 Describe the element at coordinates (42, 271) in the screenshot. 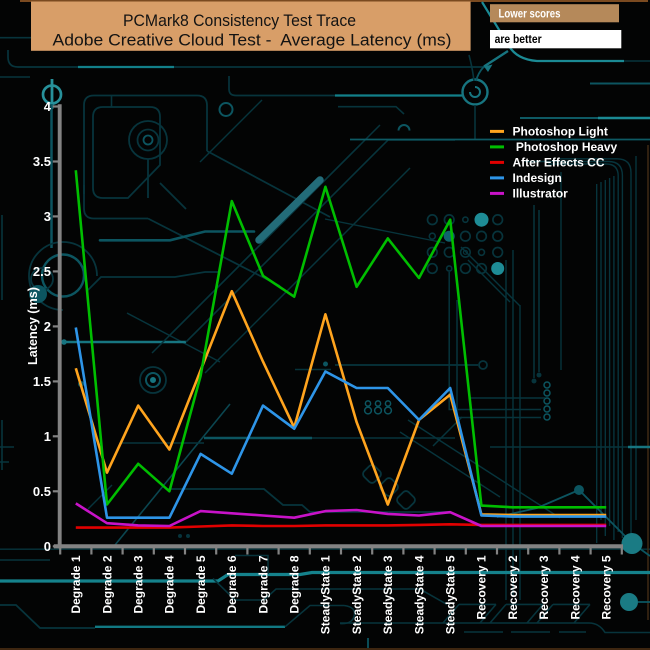

I see `svg-text: 2.5` at that location.